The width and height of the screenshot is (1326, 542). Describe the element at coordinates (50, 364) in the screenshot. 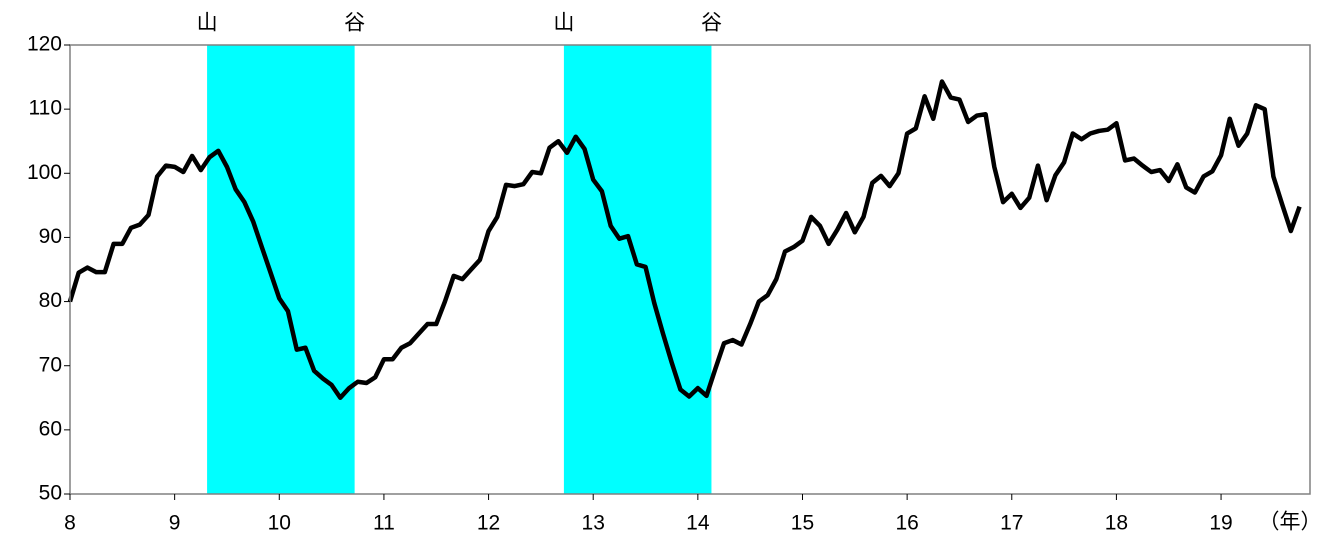

I see `y-tick-label: 70` at that location.